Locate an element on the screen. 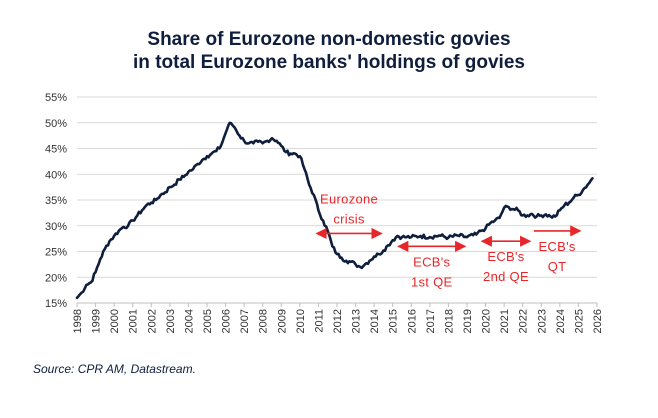  x-tick-label: 1999 is located at coordinates (97, 321).